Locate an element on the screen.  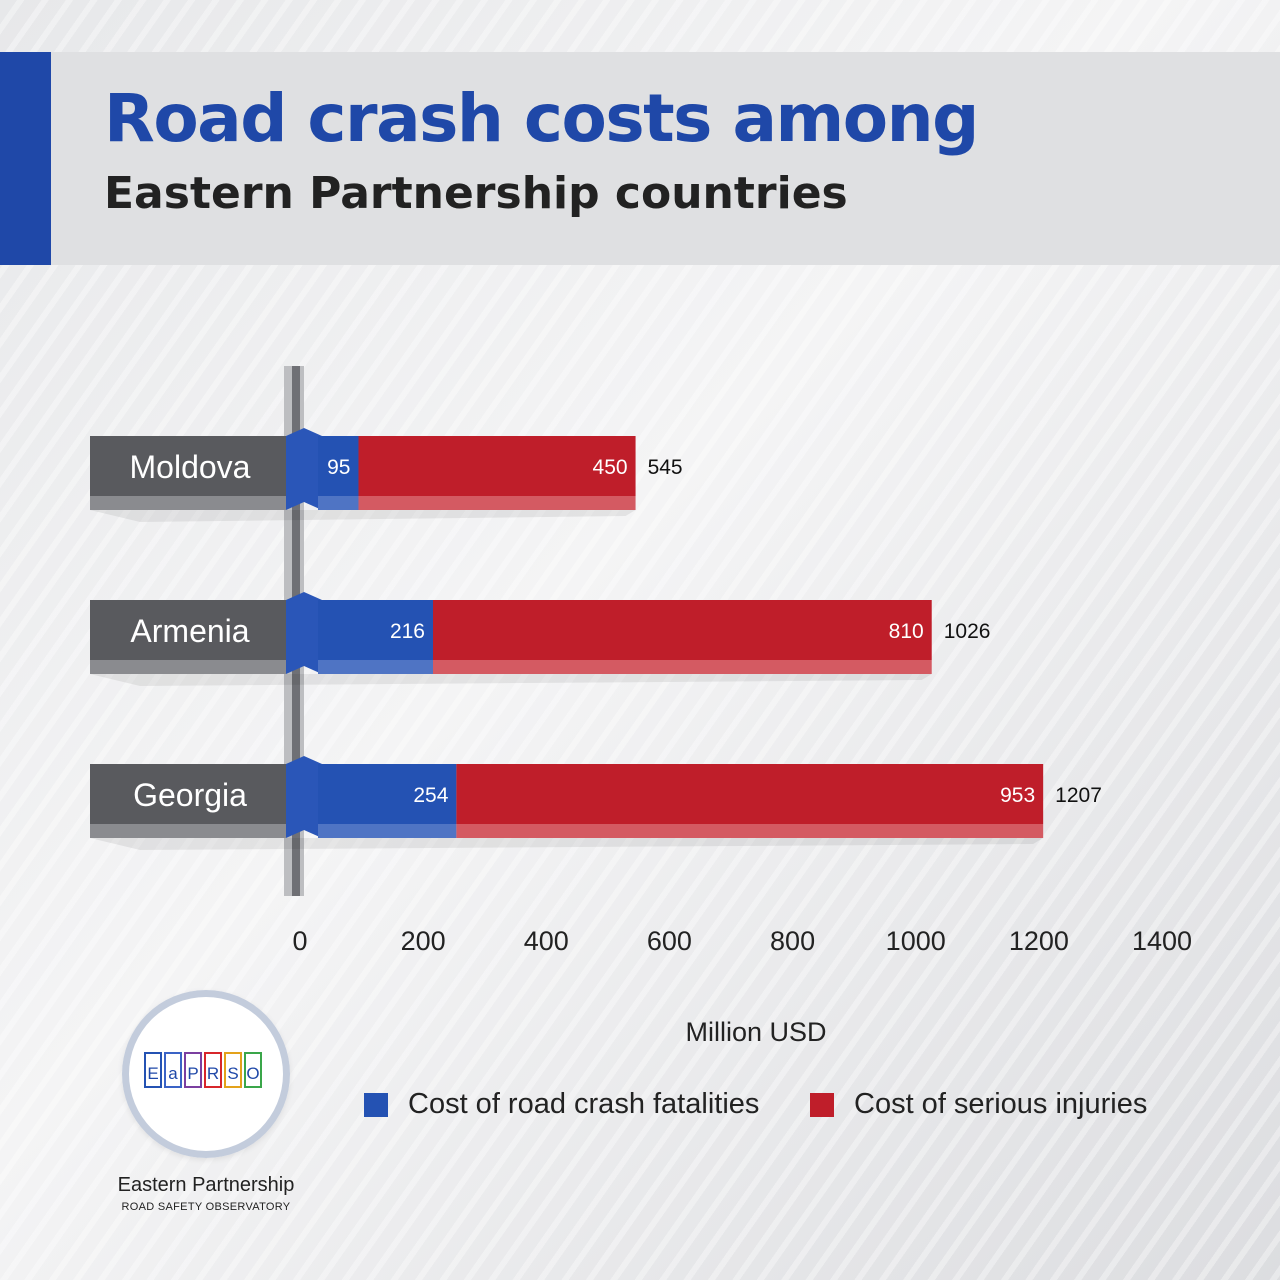
bar-fatalities-moldova is located at coordinates (338, 466).